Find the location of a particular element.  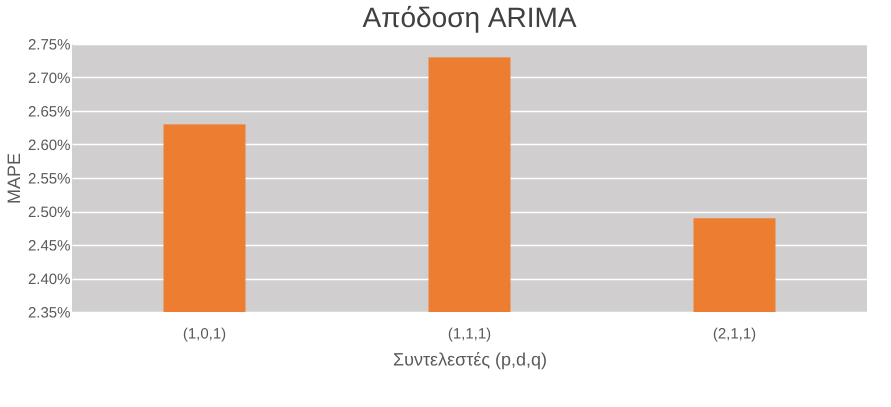

y-axis-title: MAPE is located at coordinates (14, 178).